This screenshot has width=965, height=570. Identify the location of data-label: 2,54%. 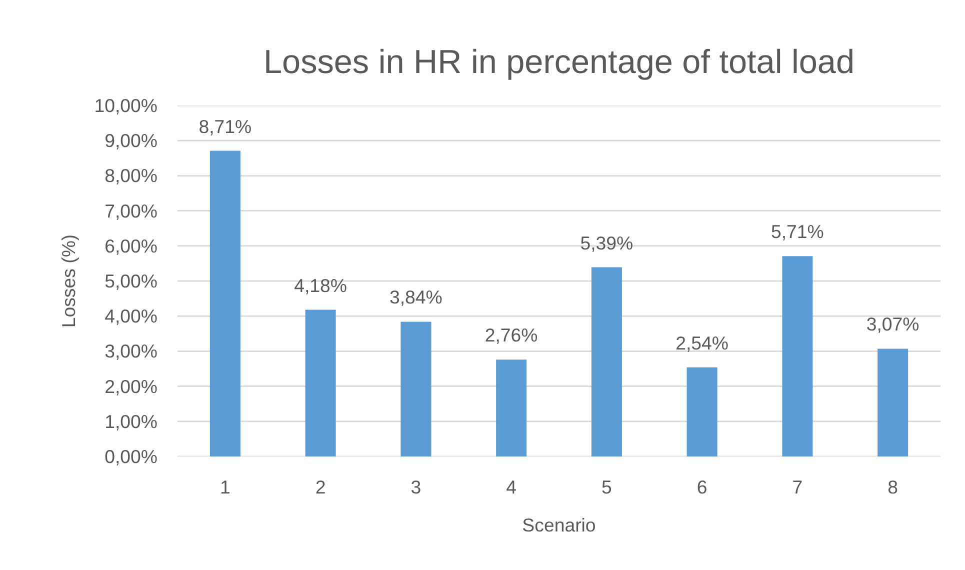
(702, 343).